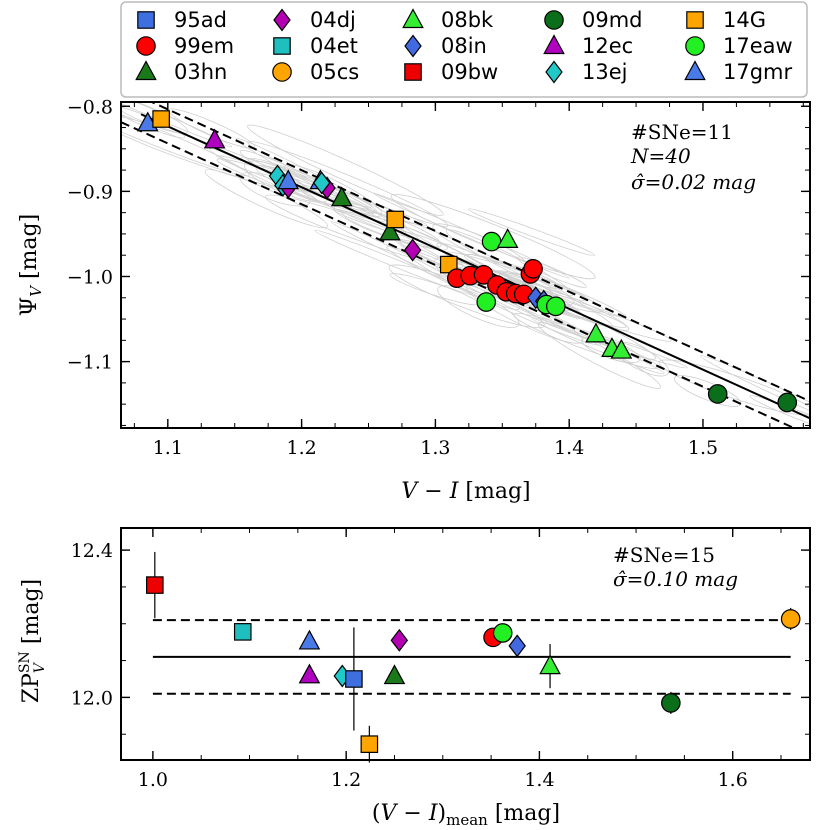 The height and width of the screenshot is (830, 830). I want to click on legend-marker-09bw, so click(413, 72).